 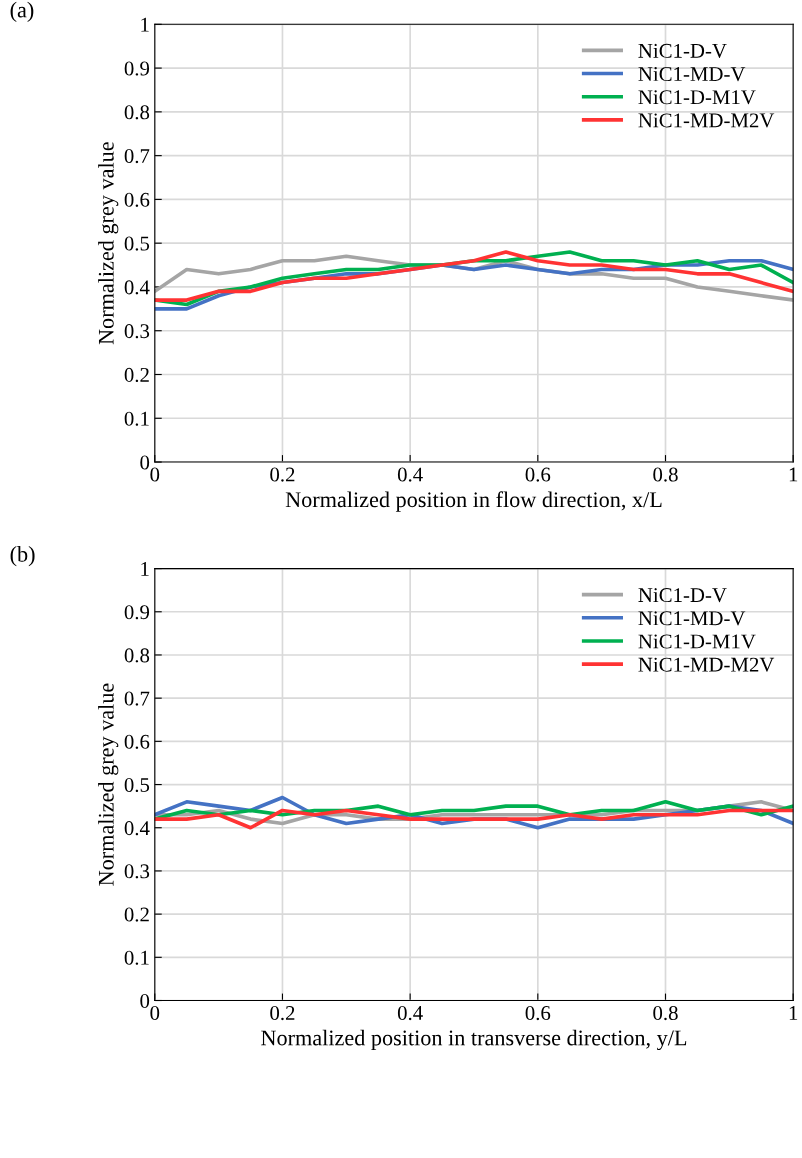 I want to click on text: (b), so click(x=22, y=556).